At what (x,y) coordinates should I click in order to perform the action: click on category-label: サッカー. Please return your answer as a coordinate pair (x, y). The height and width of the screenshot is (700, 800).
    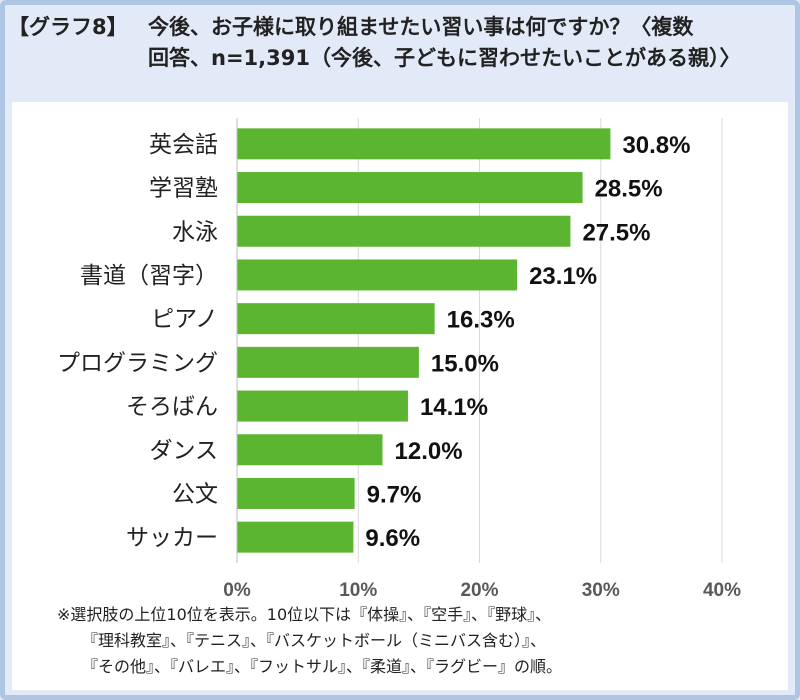
    Looking at the image, I should click on (172, 538).